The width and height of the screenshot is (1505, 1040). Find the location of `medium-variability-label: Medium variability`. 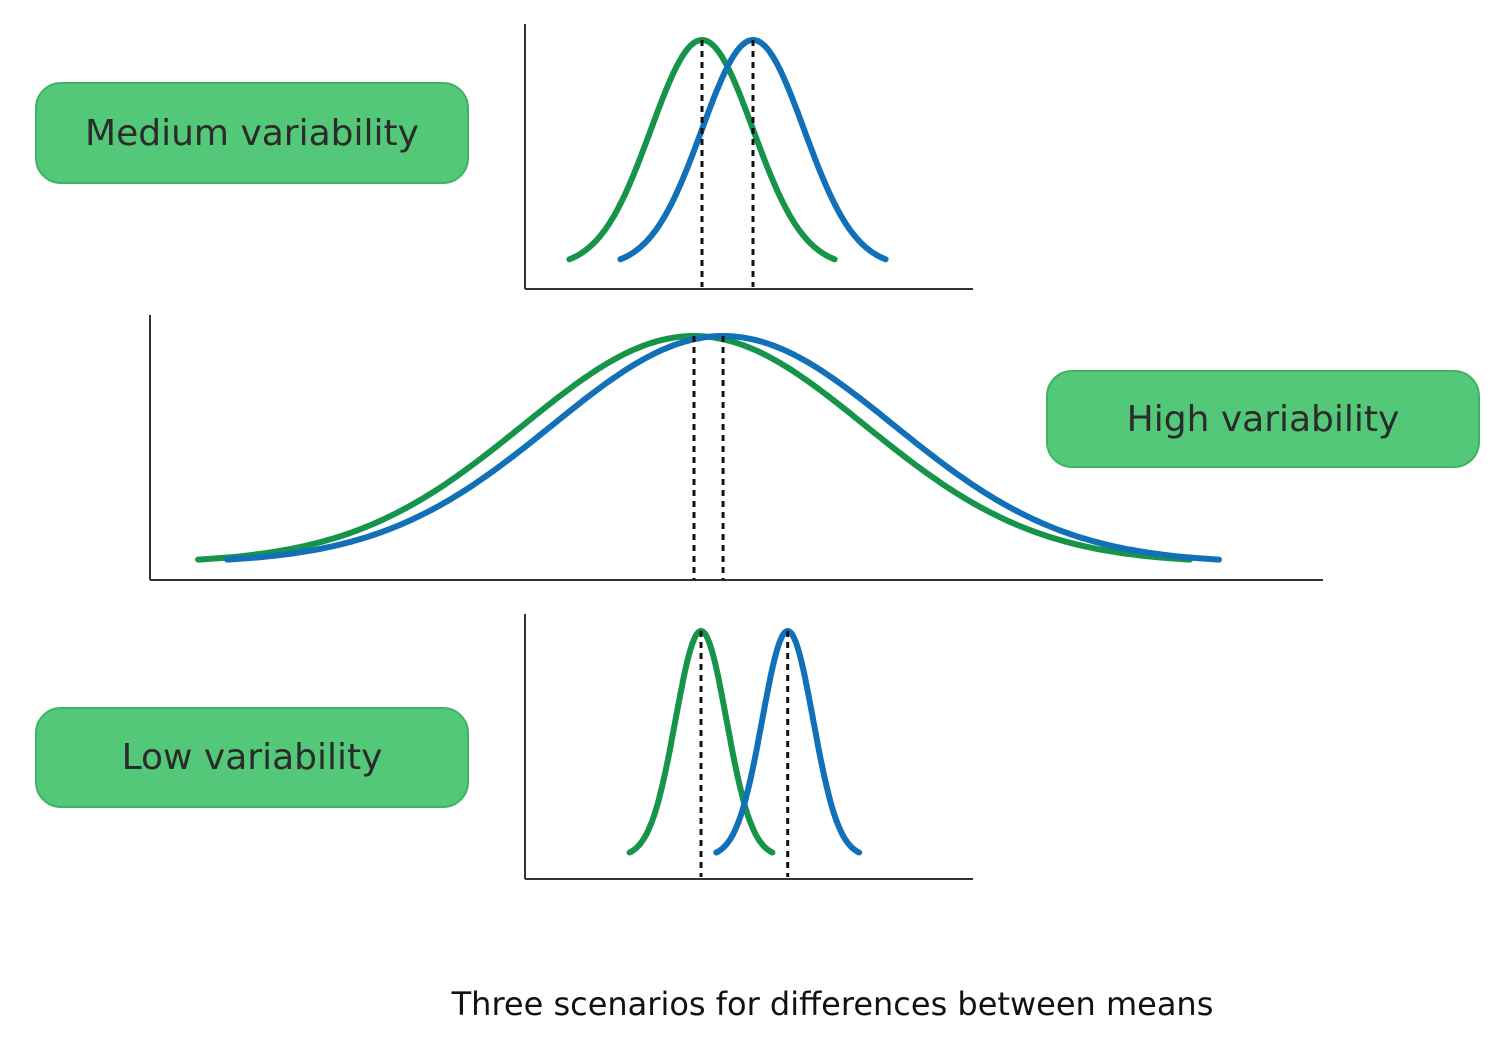

medium-variability-label: Medium variability is located at coordinates (252, 133).